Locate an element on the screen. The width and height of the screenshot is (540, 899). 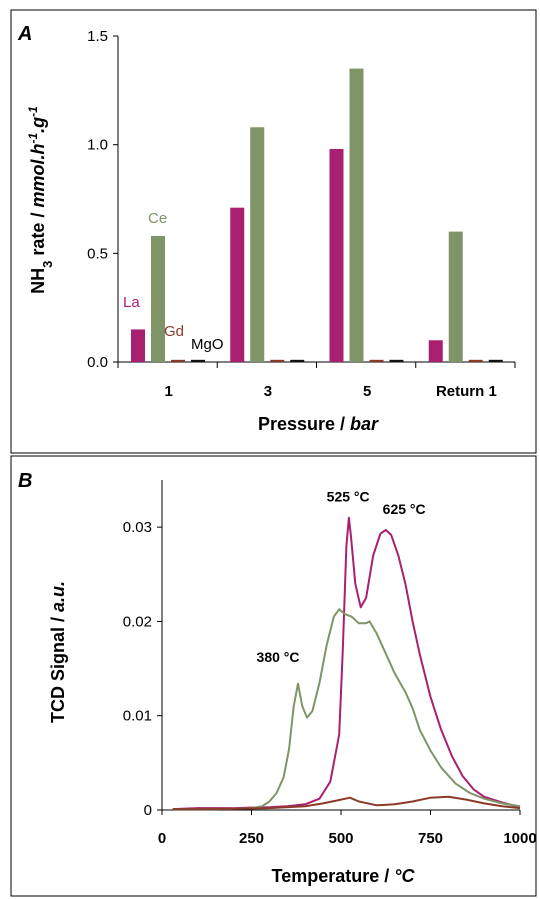
panel-a-x-title-sep: / is located at coordinates (342, 424).